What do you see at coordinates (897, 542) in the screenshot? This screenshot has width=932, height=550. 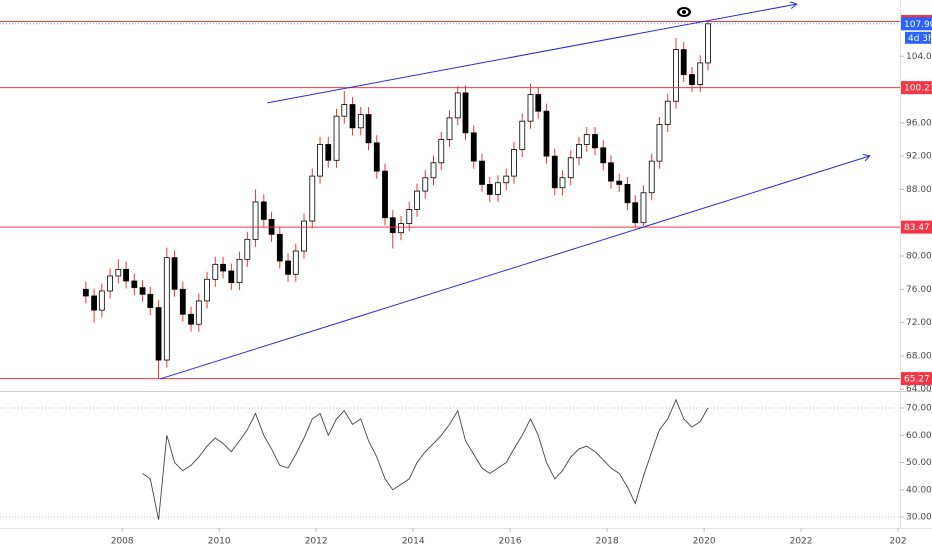 I see `x-tick-label: 202` at bounding box center [897, 542].